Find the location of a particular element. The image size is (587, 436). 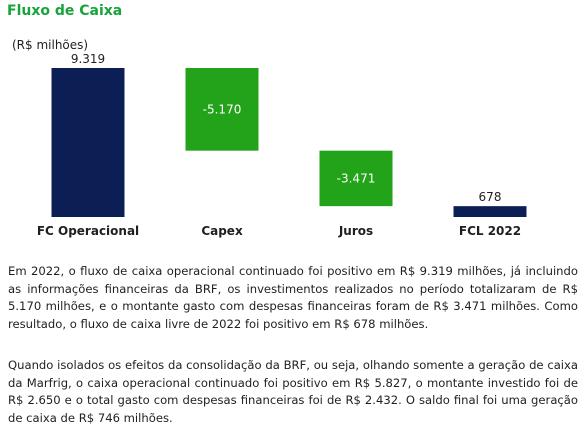

section-title: Fluxo de Caixa is located at coordinates (65, 11).